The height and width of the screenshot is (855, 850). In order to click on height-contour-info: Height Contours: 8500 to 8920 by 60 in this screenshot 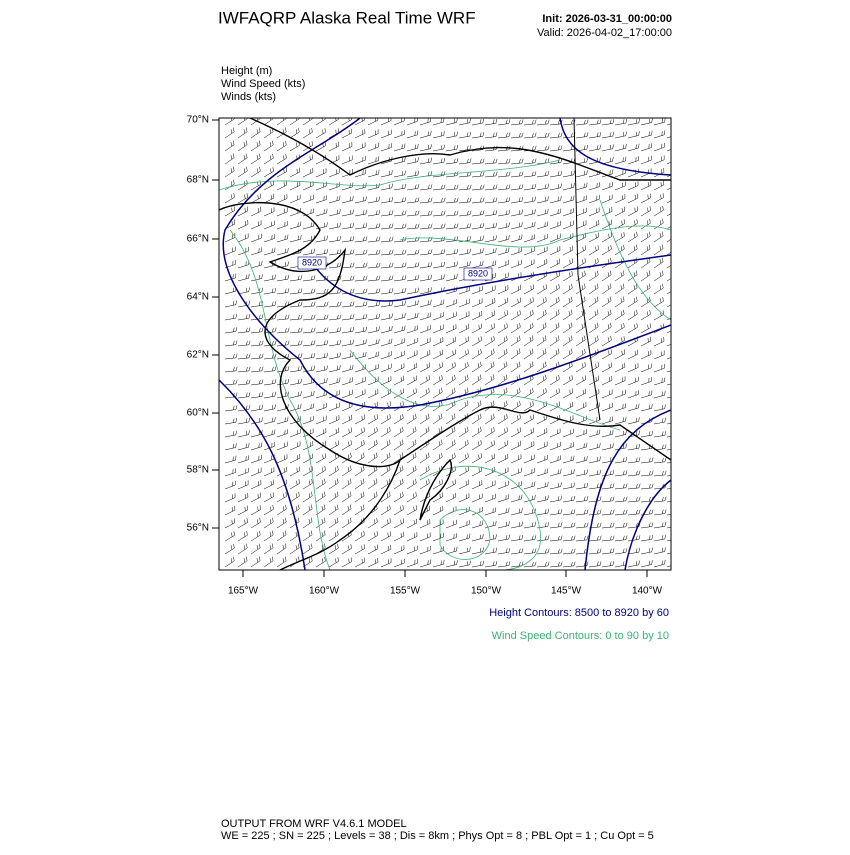, I will do `click(579, 613)`.